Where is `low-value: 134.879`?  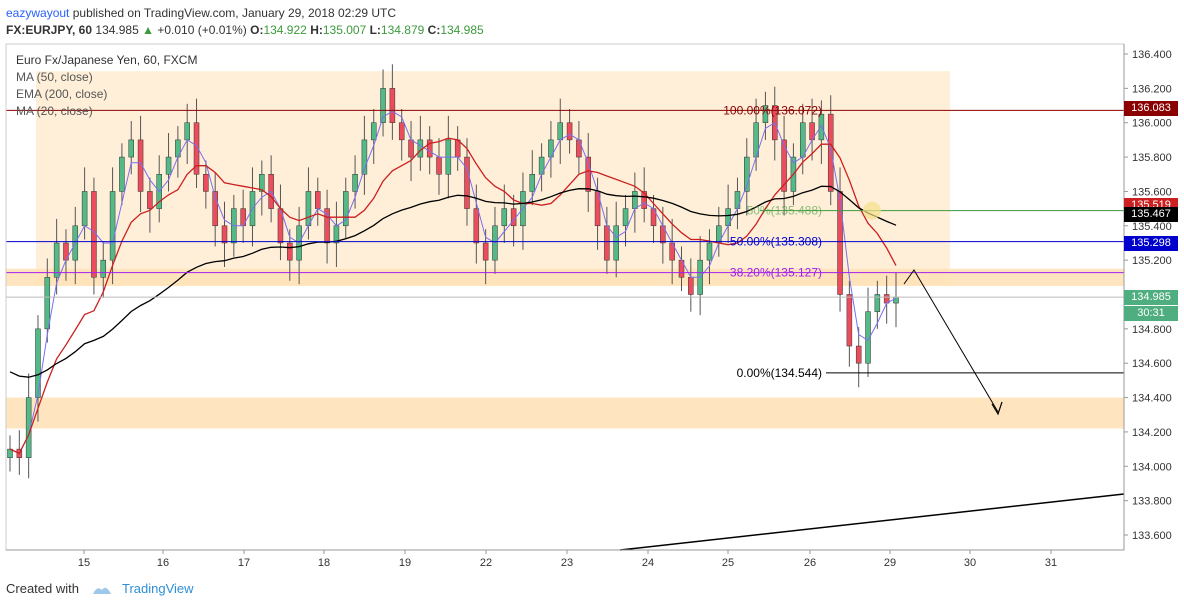
low-value: 134.879 is located at coordinates (402, 30).